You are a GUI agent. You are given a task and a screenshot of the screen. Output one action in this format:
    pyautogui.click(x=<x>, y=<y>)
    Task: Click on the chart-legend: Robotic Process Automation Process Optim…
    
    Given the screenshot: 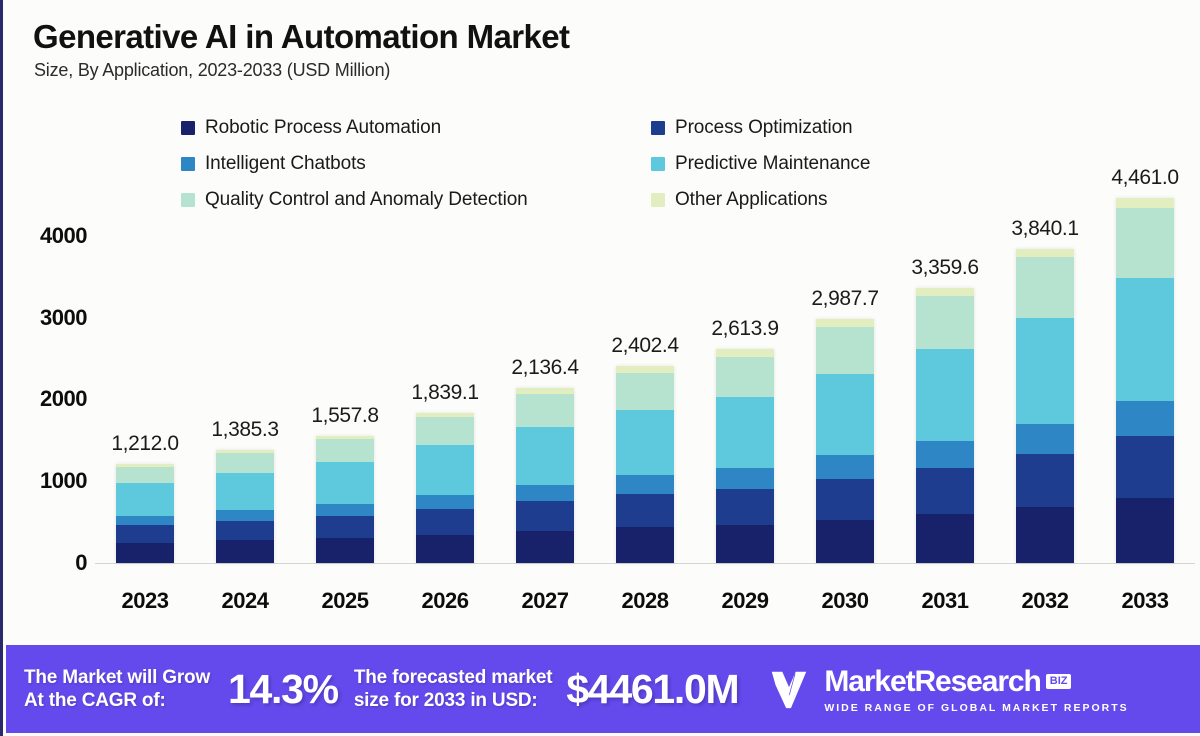 What is the action you would take?
    pyautogui.click(x=561, y=164)
    